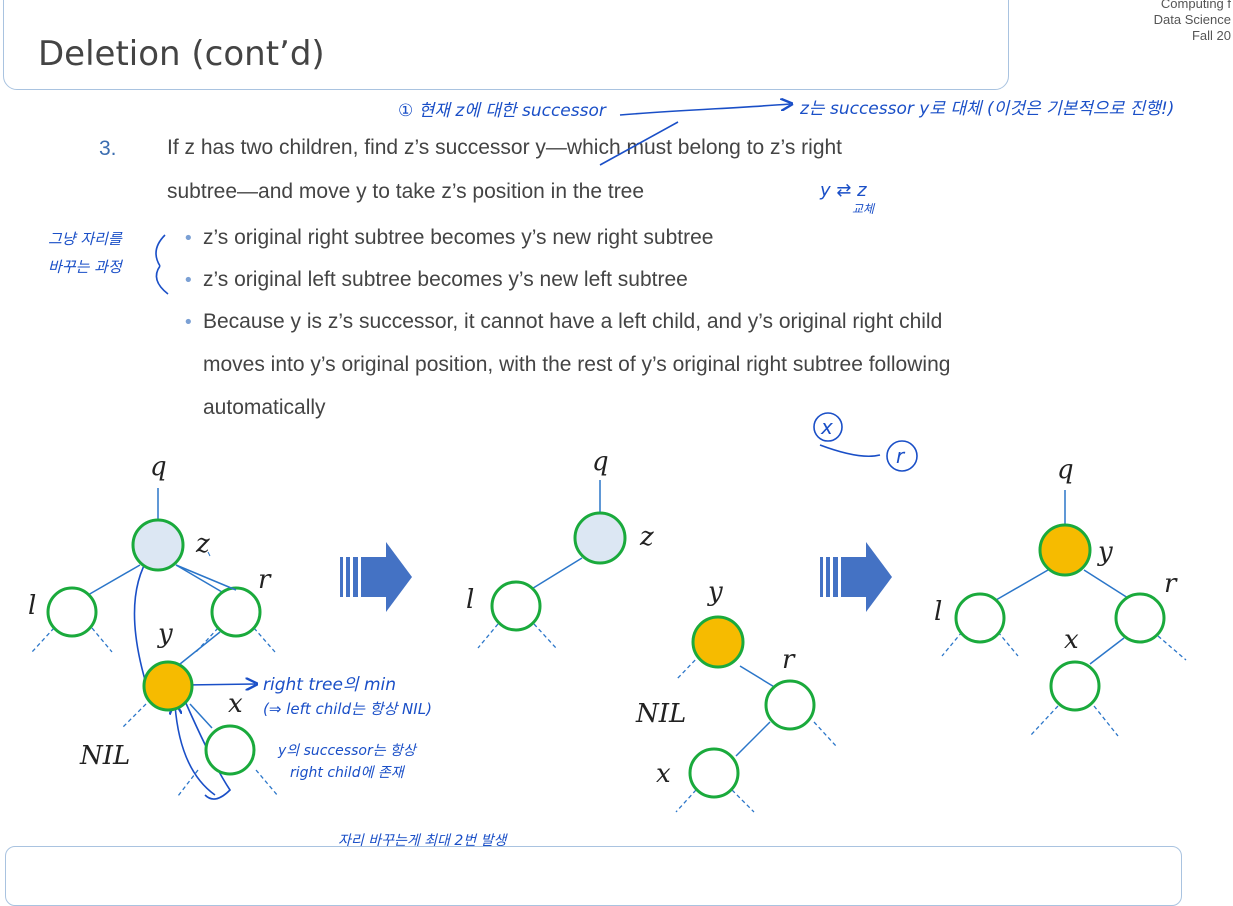  What do you see at coordinates (347, 709) in the screenshot?
I see `note-left-nil: (⇒ left child는 항상 NIL)` at bounding box center [347, 709].